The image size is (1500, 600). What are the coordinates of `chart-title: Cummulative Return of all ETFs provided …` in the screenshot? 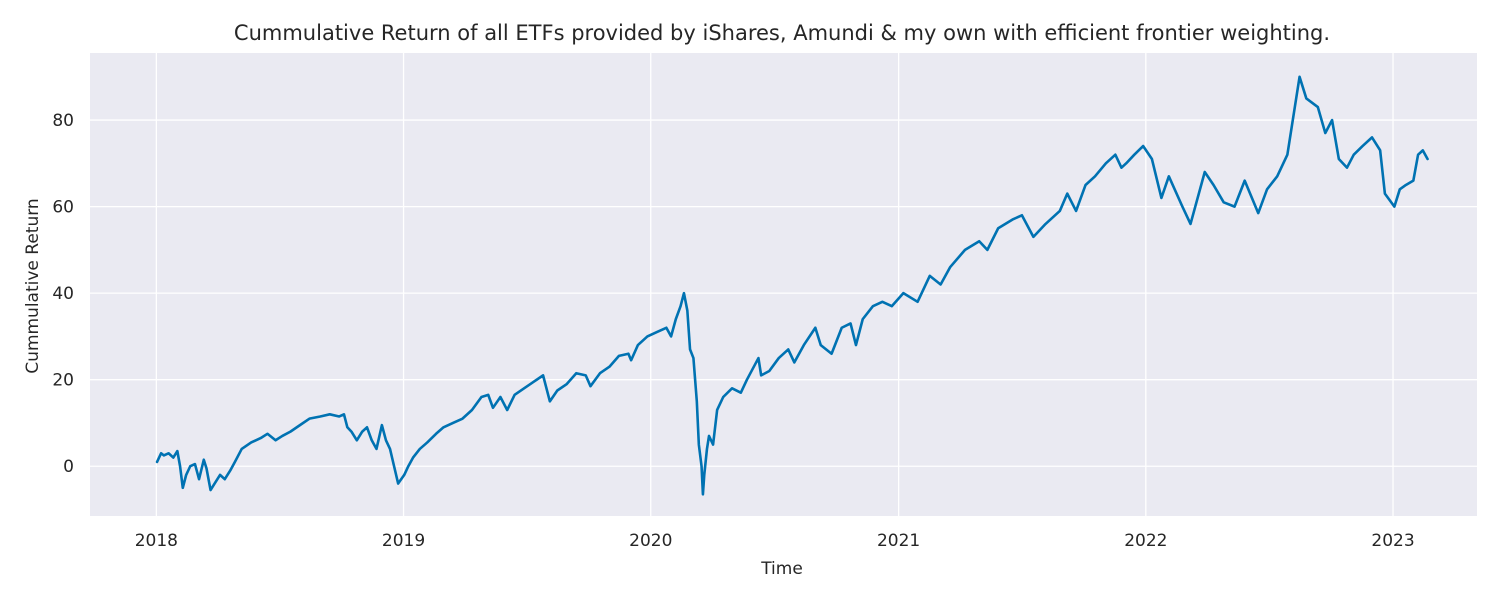 It's located at (782, 33).